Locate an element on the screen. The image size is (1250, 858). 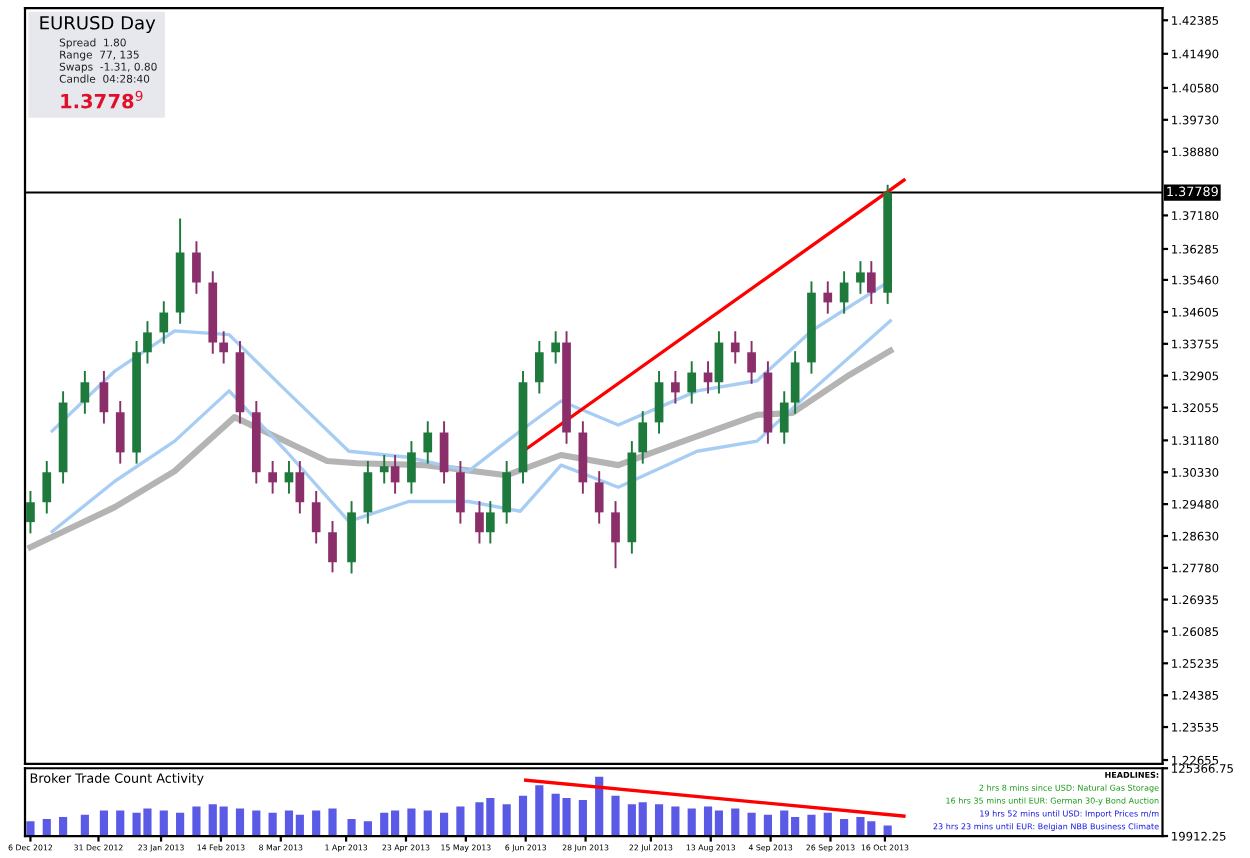
annotation: 1.3778$^{9}$ is located at coordinates (102, 99).